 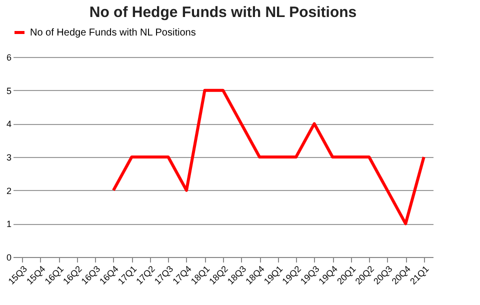 What do you see at coordinates (9, 257) in the screenshot?
I see `y-tick-label: 0` at bounding box center [9, 257].